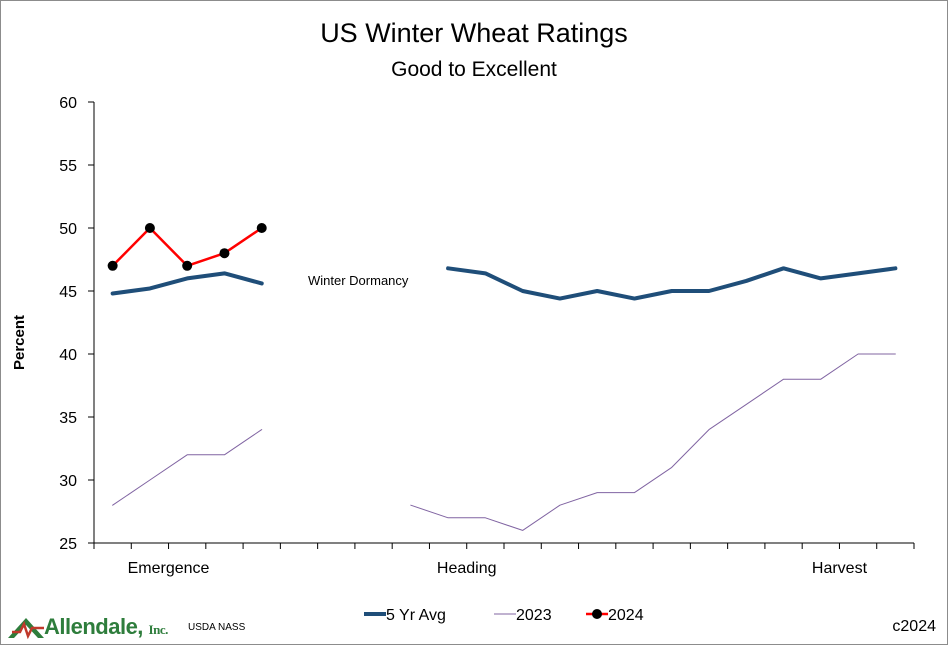  What do you see at coordinates (68, 292) in the screenshot?
I see `y-tick-label: 45` at bounding box center [68, 292].